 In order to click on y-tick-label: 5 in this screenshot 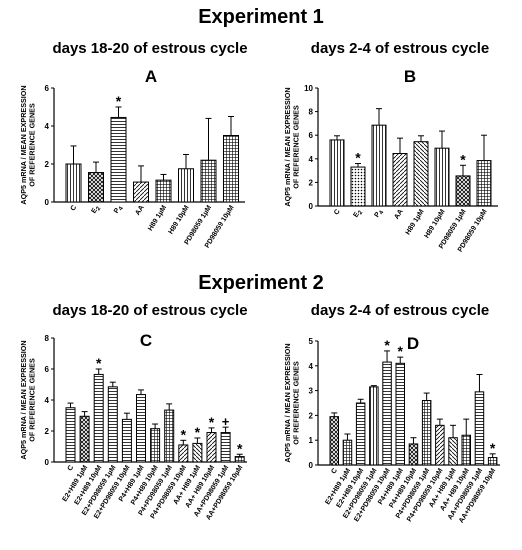, I will do `click(311, 341)`.